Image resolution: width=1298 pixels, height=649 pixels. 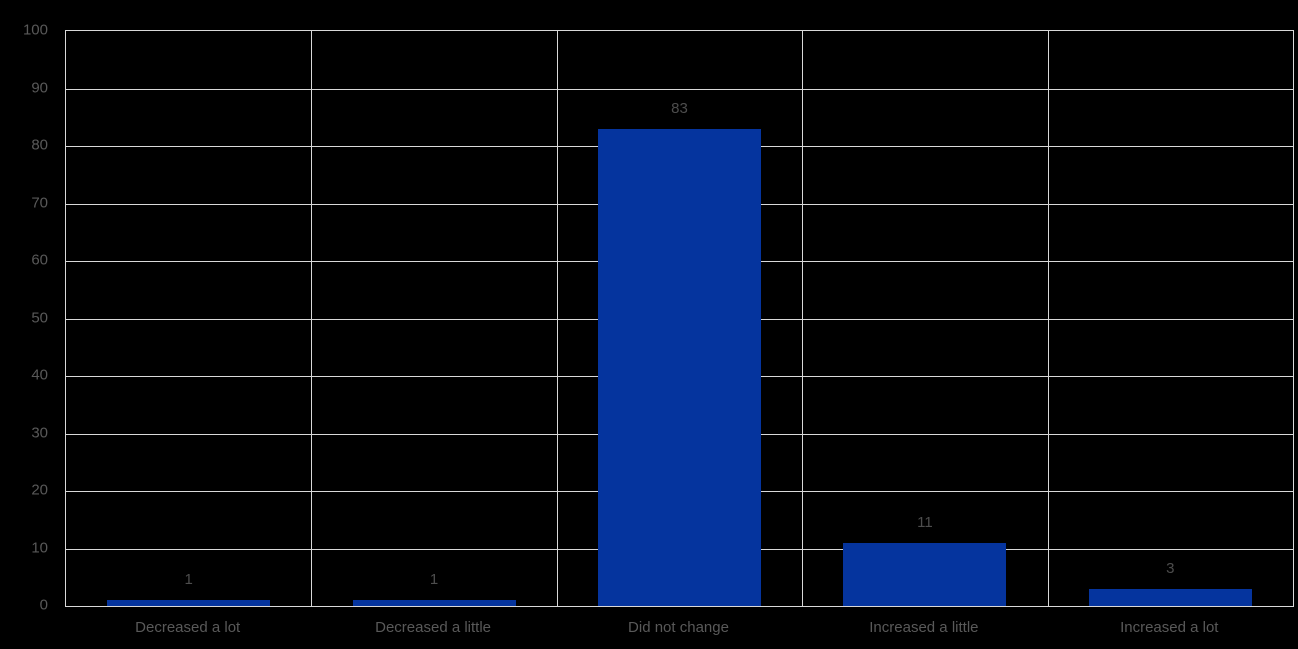 I want to click on y-axis-tick-label: 40, so click(x=39, y=375).